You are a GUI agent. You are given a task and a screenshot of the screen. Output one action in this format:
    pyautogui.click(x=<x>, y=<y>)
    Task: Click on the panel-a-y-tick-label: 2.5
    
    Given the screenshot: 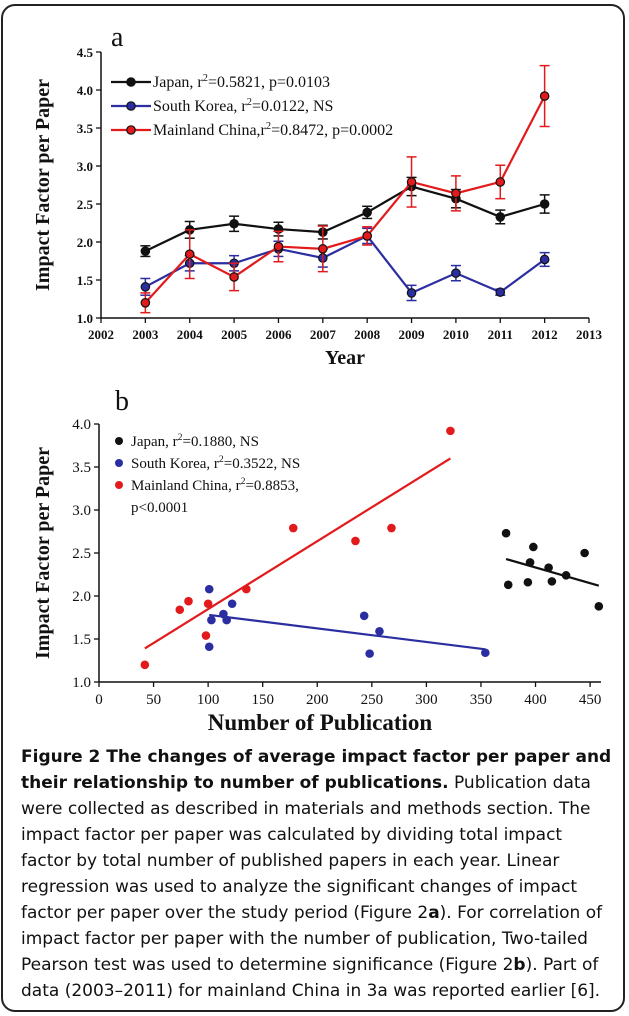 What is the action you would take?
    pyautogui.click(x=85, y=204)
    